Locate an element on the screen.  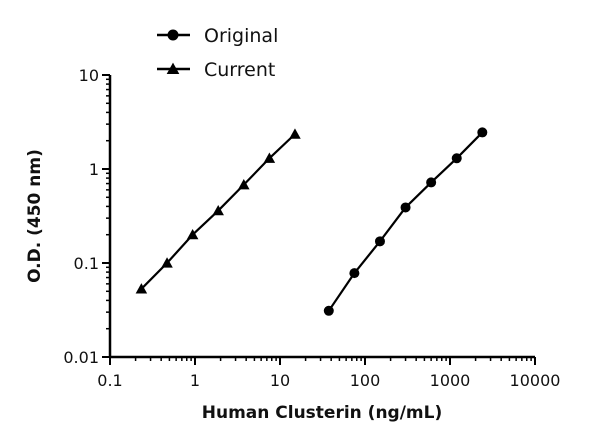
x-tick-label: 1 is located at coordinates (195, 380).